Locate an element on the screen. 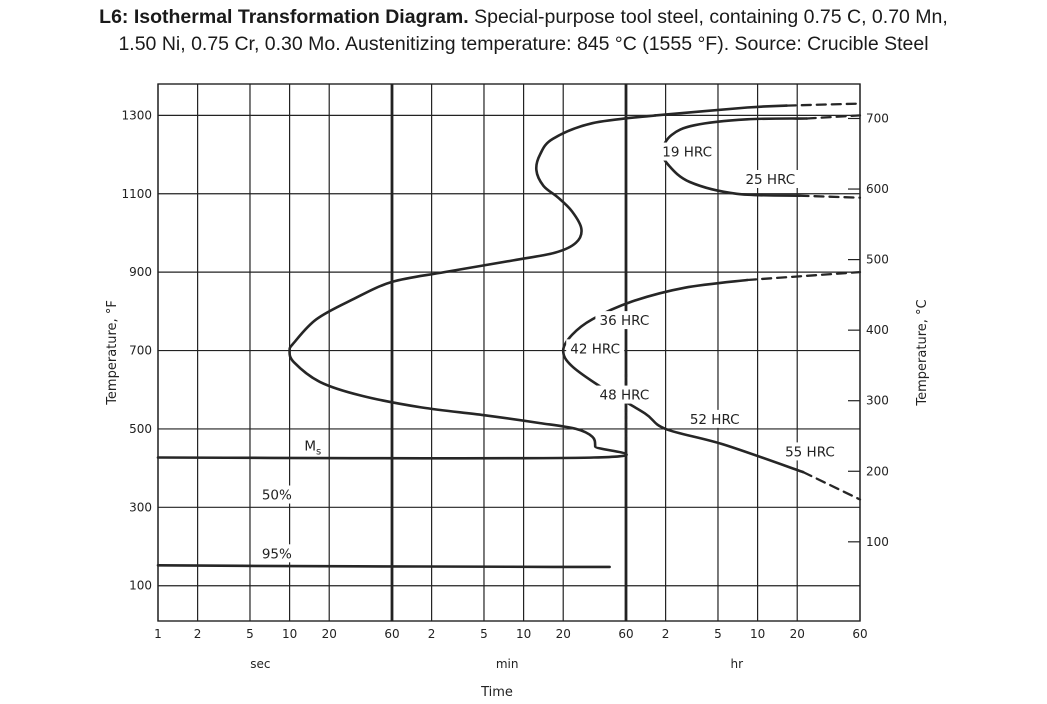 This screenshot has height=704, width=1047. y-tick-label-c: 600 is located at coordinates (877, 189).